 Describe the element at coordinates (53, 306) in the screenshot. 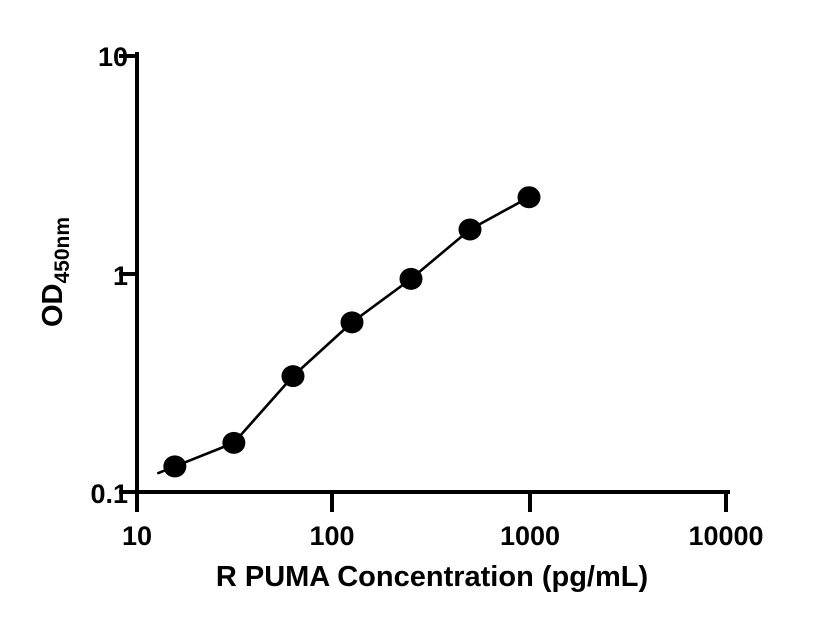

I see `y-axis-title-main: OD` at that location.